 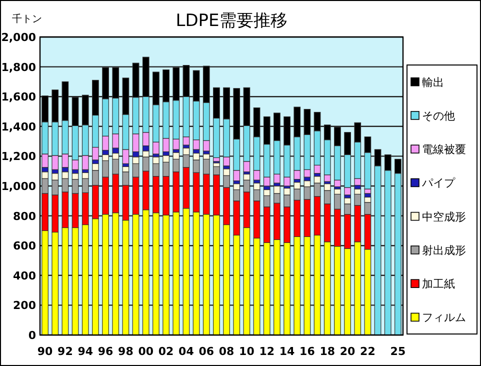 What do you see at coordinates (232, 21) in the screenshot?
I see `chart-title: LDPE需要推移` at bounding box center [232, 21].